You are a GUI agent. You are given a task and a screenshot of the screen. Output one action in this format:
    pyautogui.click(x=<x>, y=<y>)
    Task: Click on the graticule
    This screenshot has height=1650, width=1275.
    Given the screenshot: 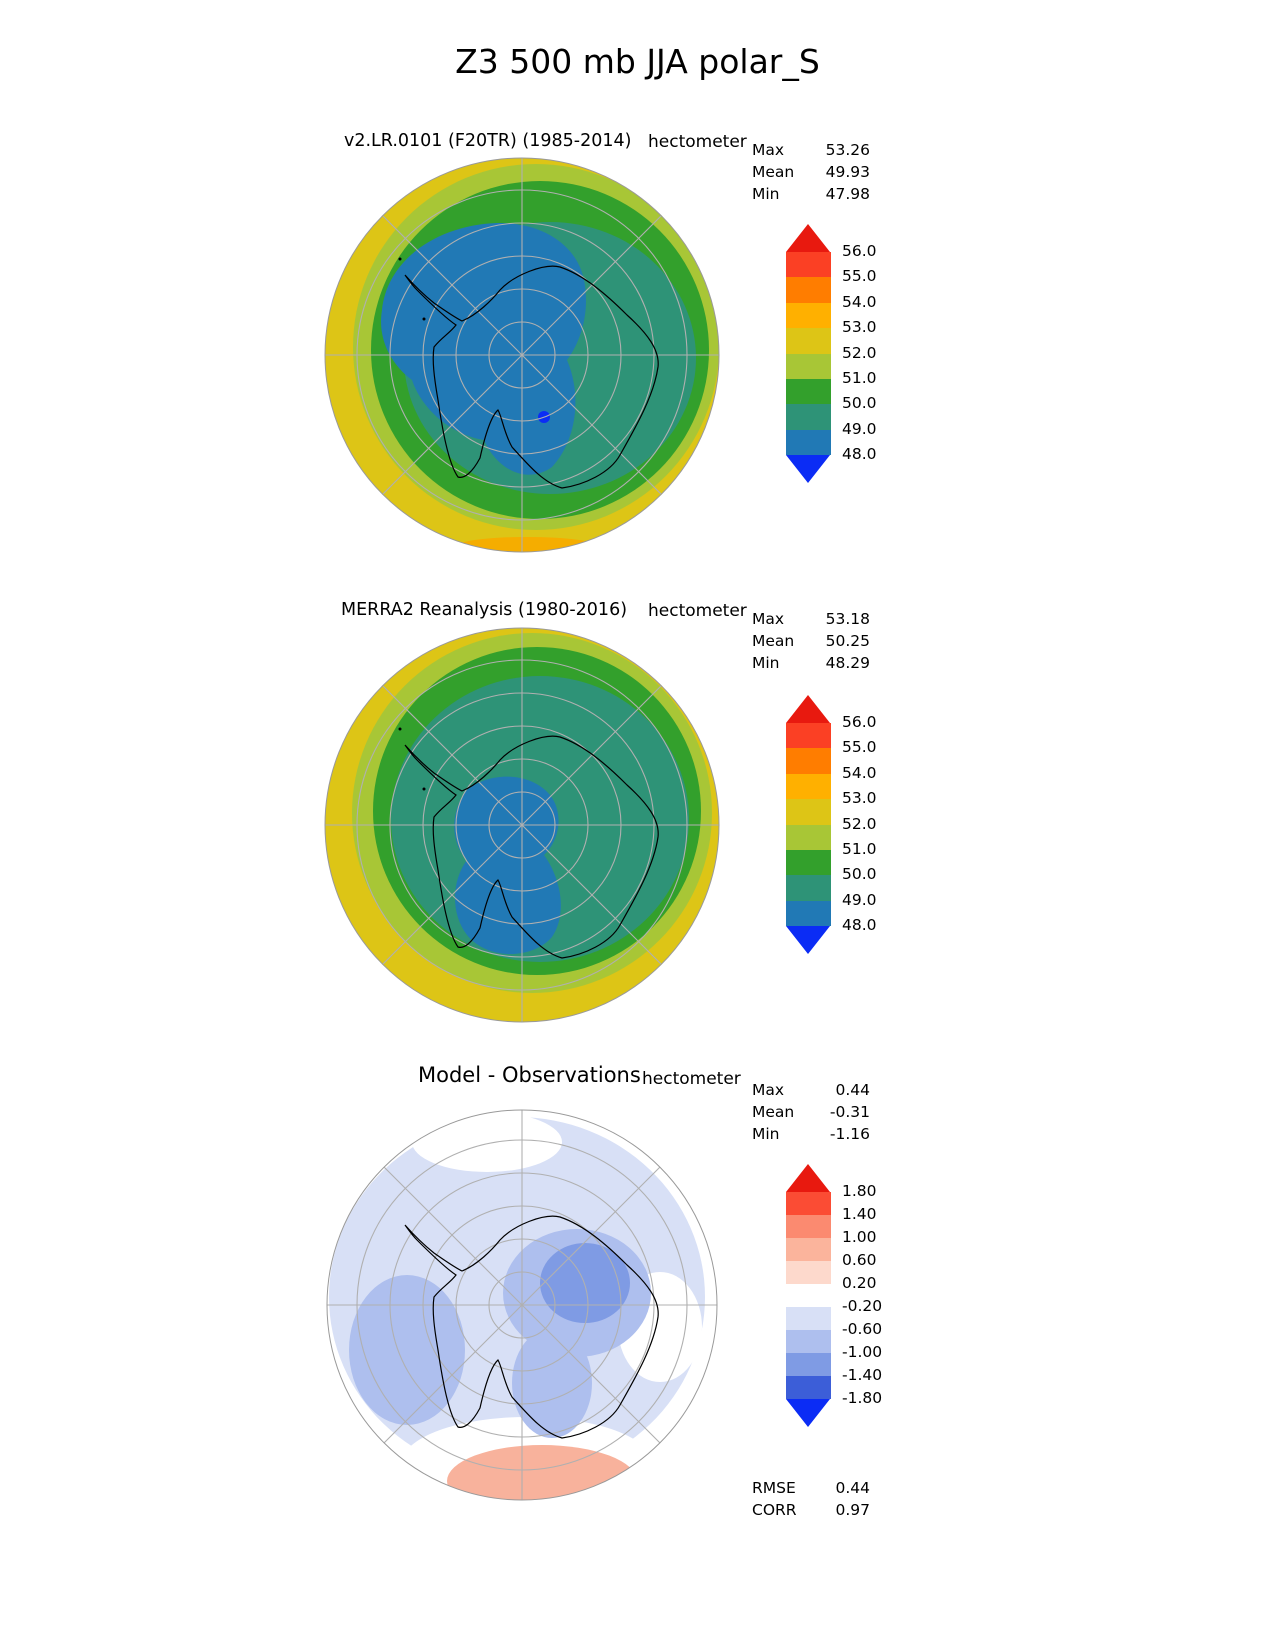 What is the action you would take?
    pyautogui.click(x=522, y=825)
    